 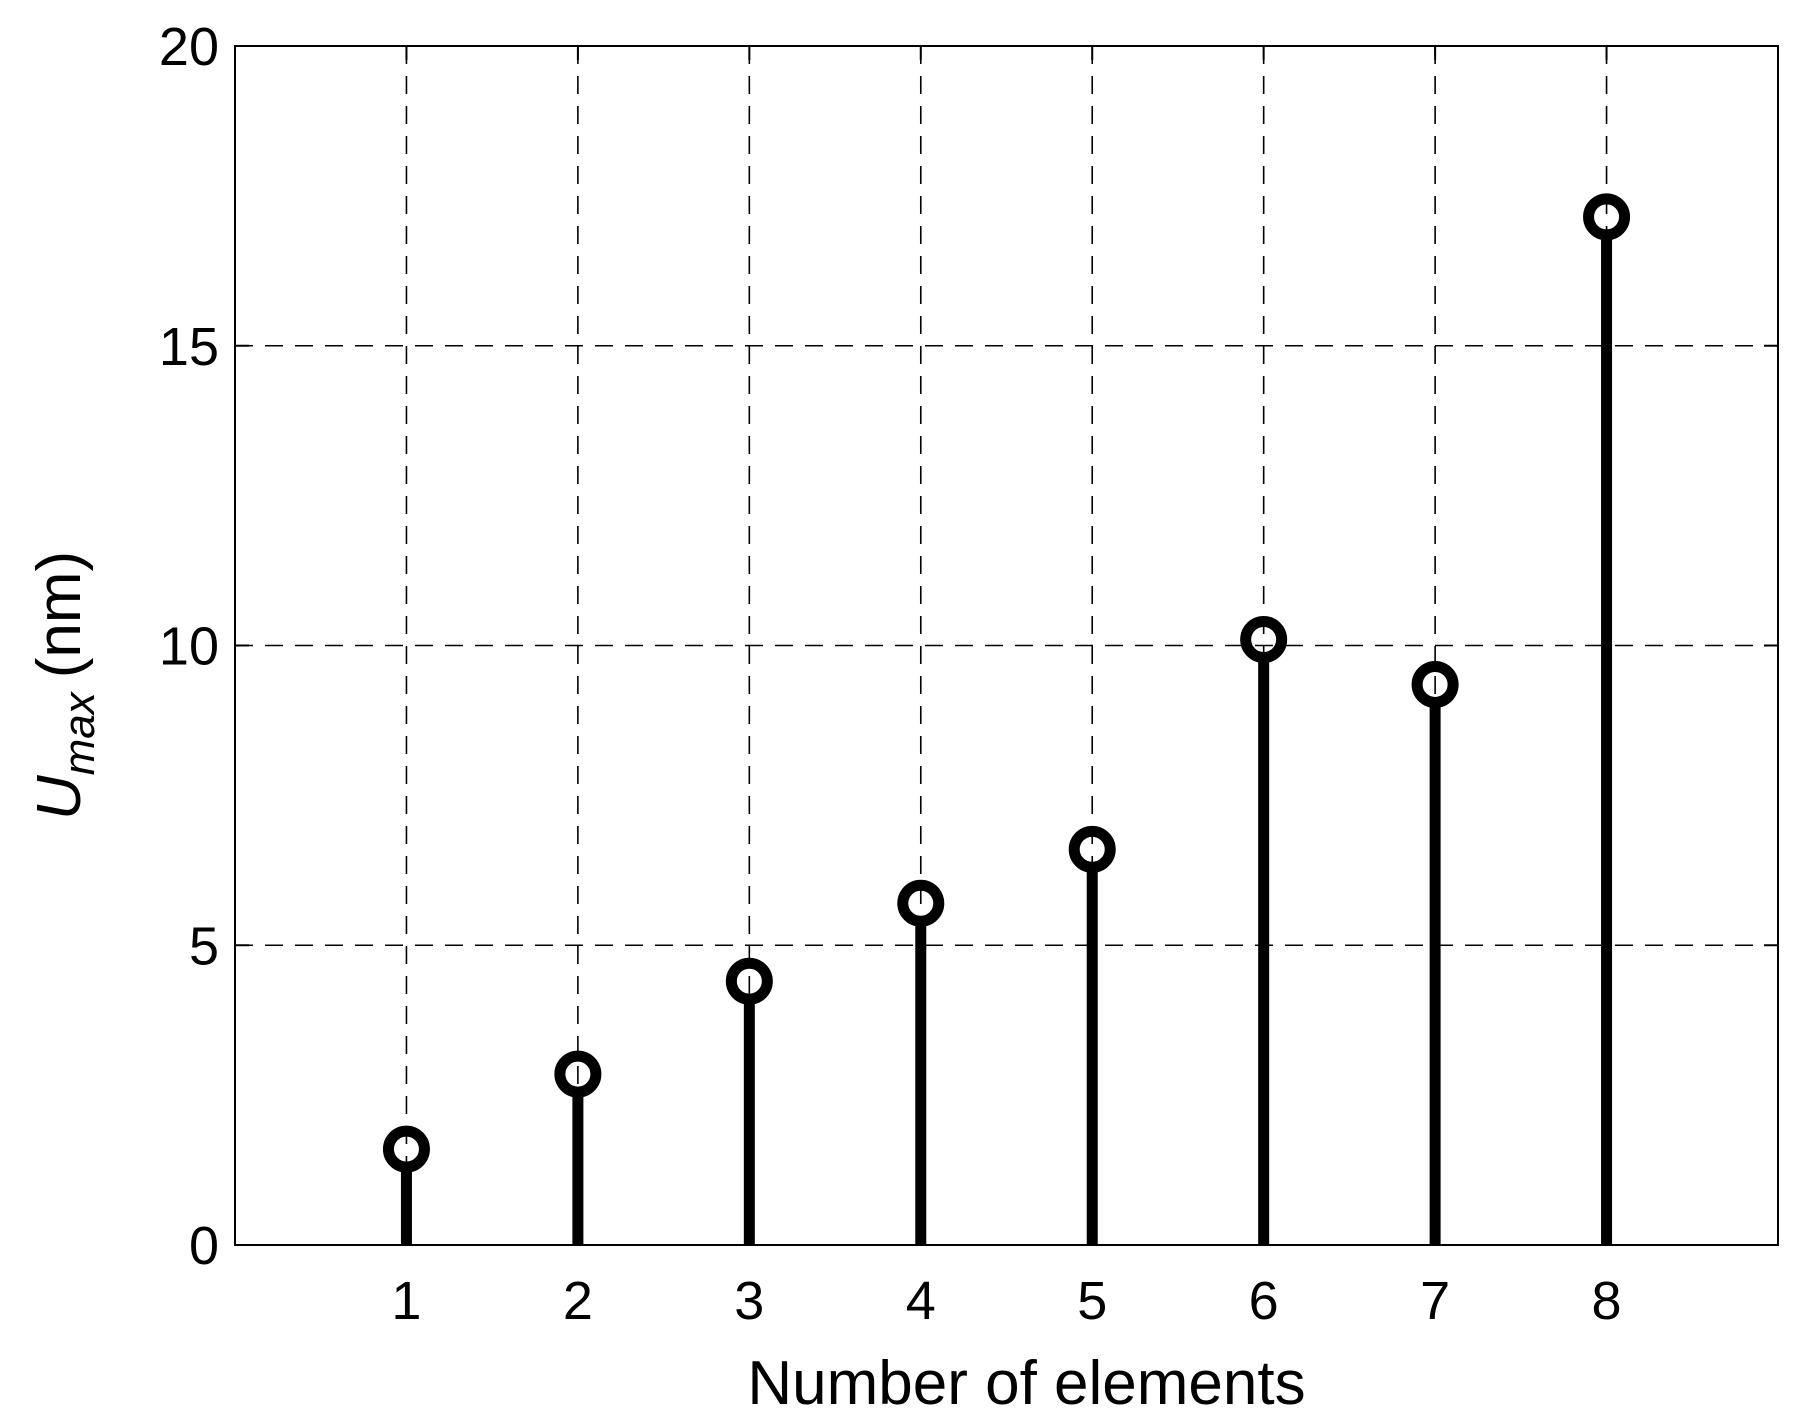 What do you see at coordinates (1607, 1301) in the screenshot?
I see `x-tick-label: 8` at bounding box center [1607, 1301].